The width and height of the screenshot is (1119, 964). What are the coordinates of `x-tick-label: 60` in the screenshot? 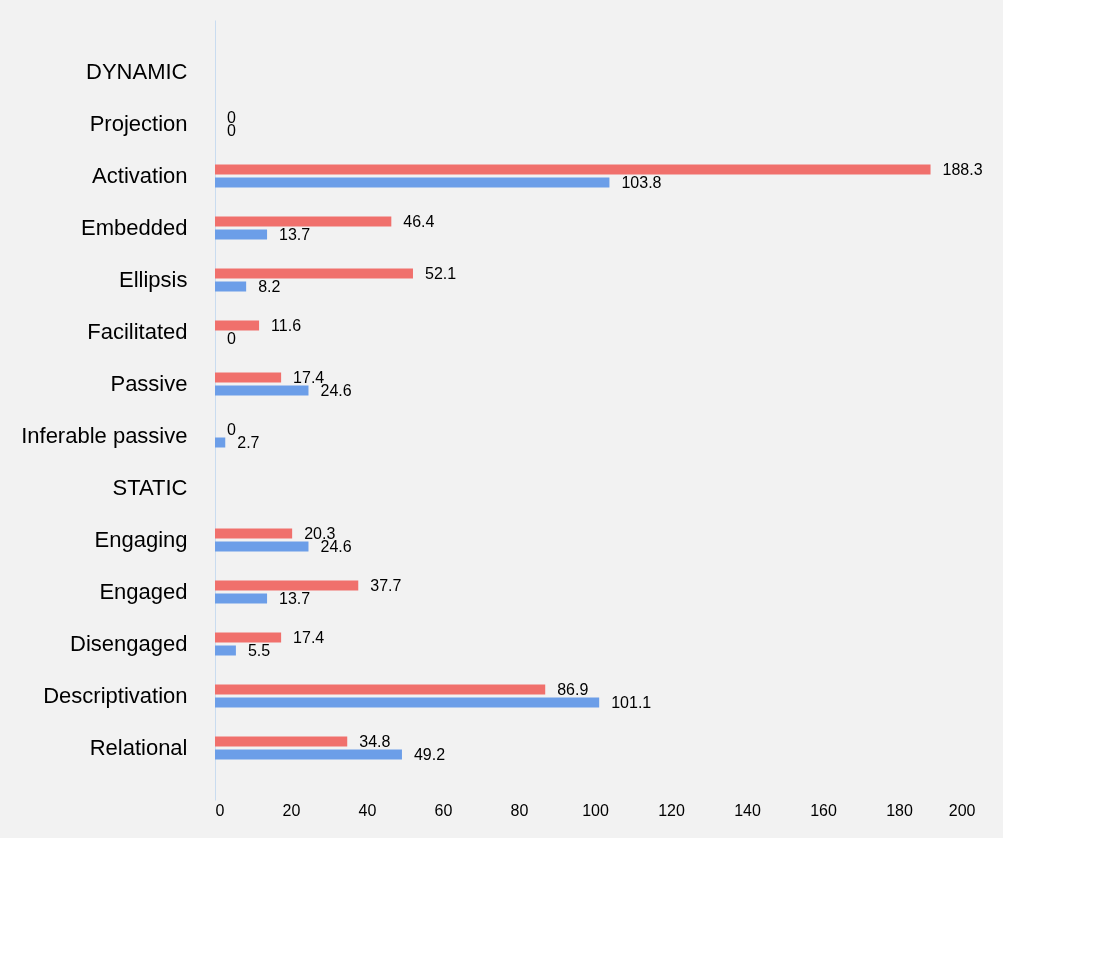 It's located at (443, 810).